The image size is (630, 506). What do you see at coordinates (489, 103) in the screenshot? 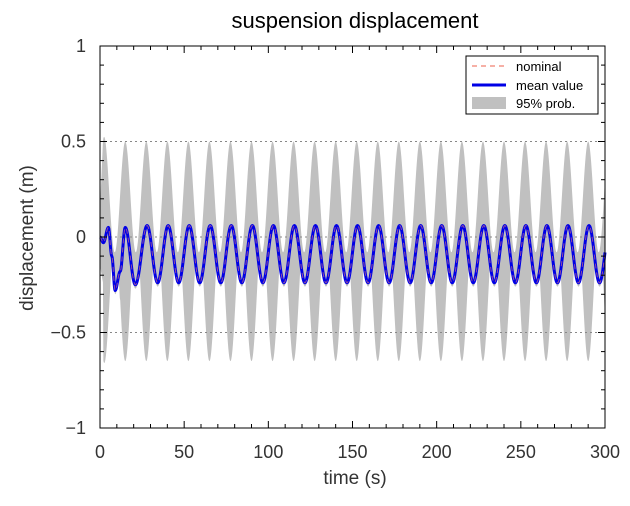
I see `legend-band-swatch` at bounding box center [489, 103].